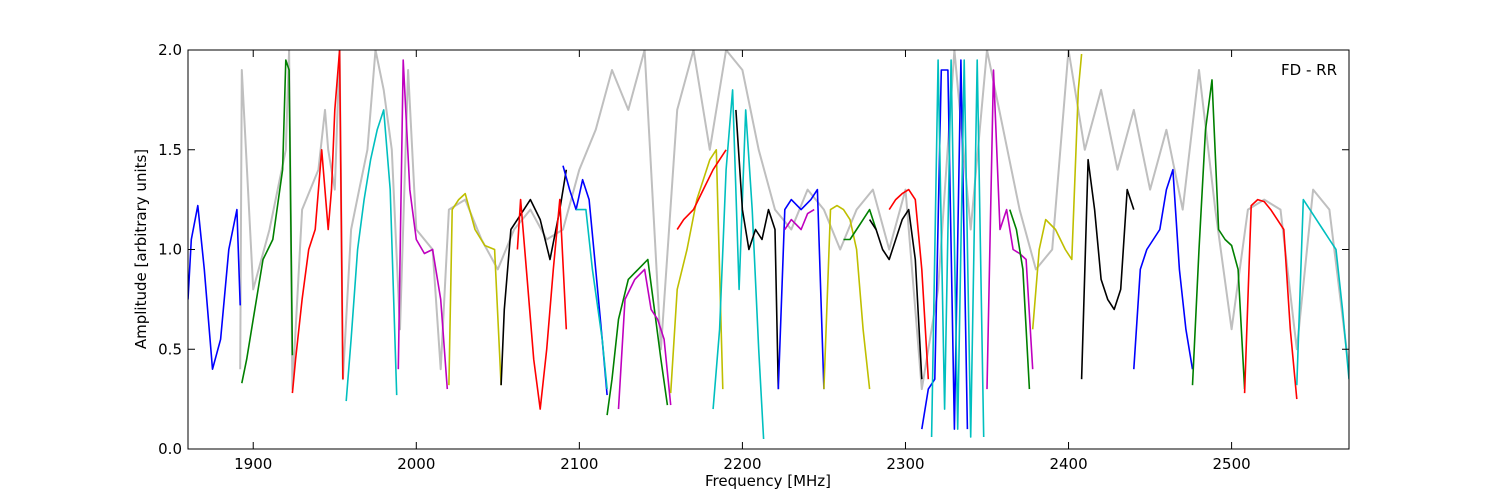  What do you see at coordinates (768, 481) in the screenshot?
I see `x-axis-title: Frequency [MHz]` at bounding box center [768, 481].